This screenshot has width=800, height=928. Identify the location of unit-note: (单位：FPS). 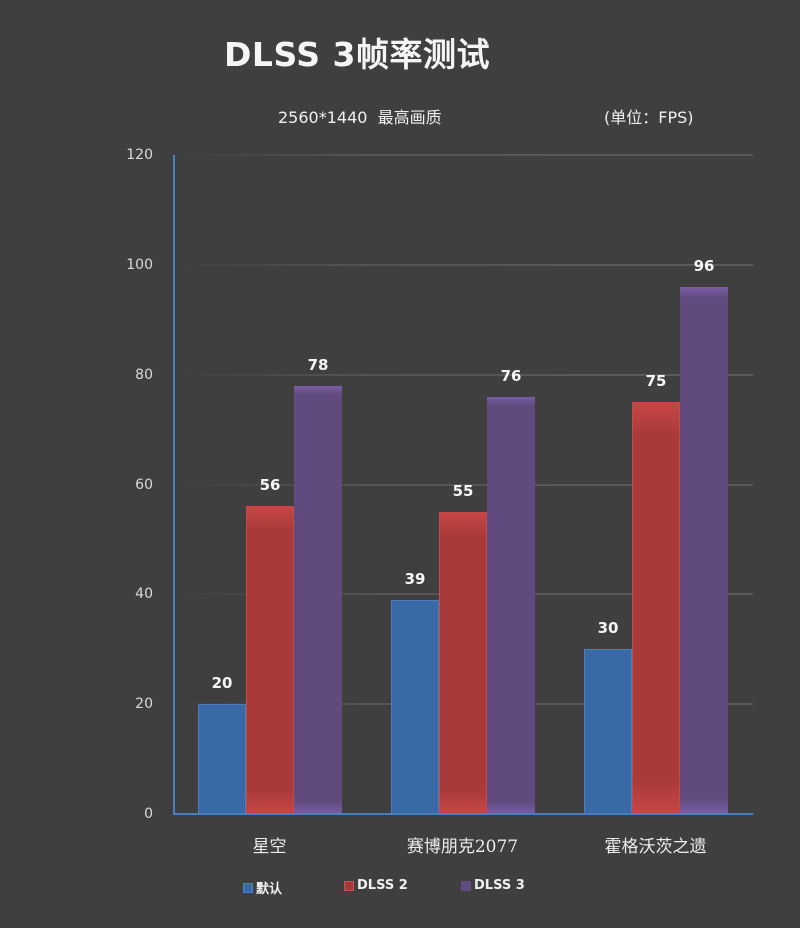
(649, 117).